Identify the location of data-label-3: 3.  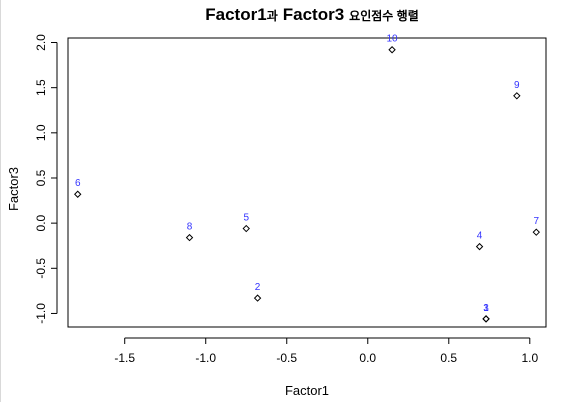
(486, 308).